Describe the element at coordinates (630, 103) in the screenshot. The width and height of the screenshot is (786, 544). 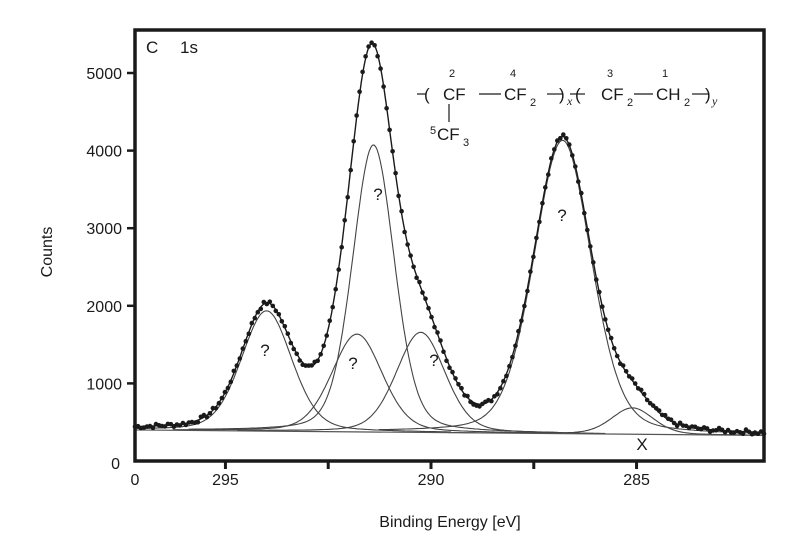
I see `formula-sub-2b: 2` at that location.